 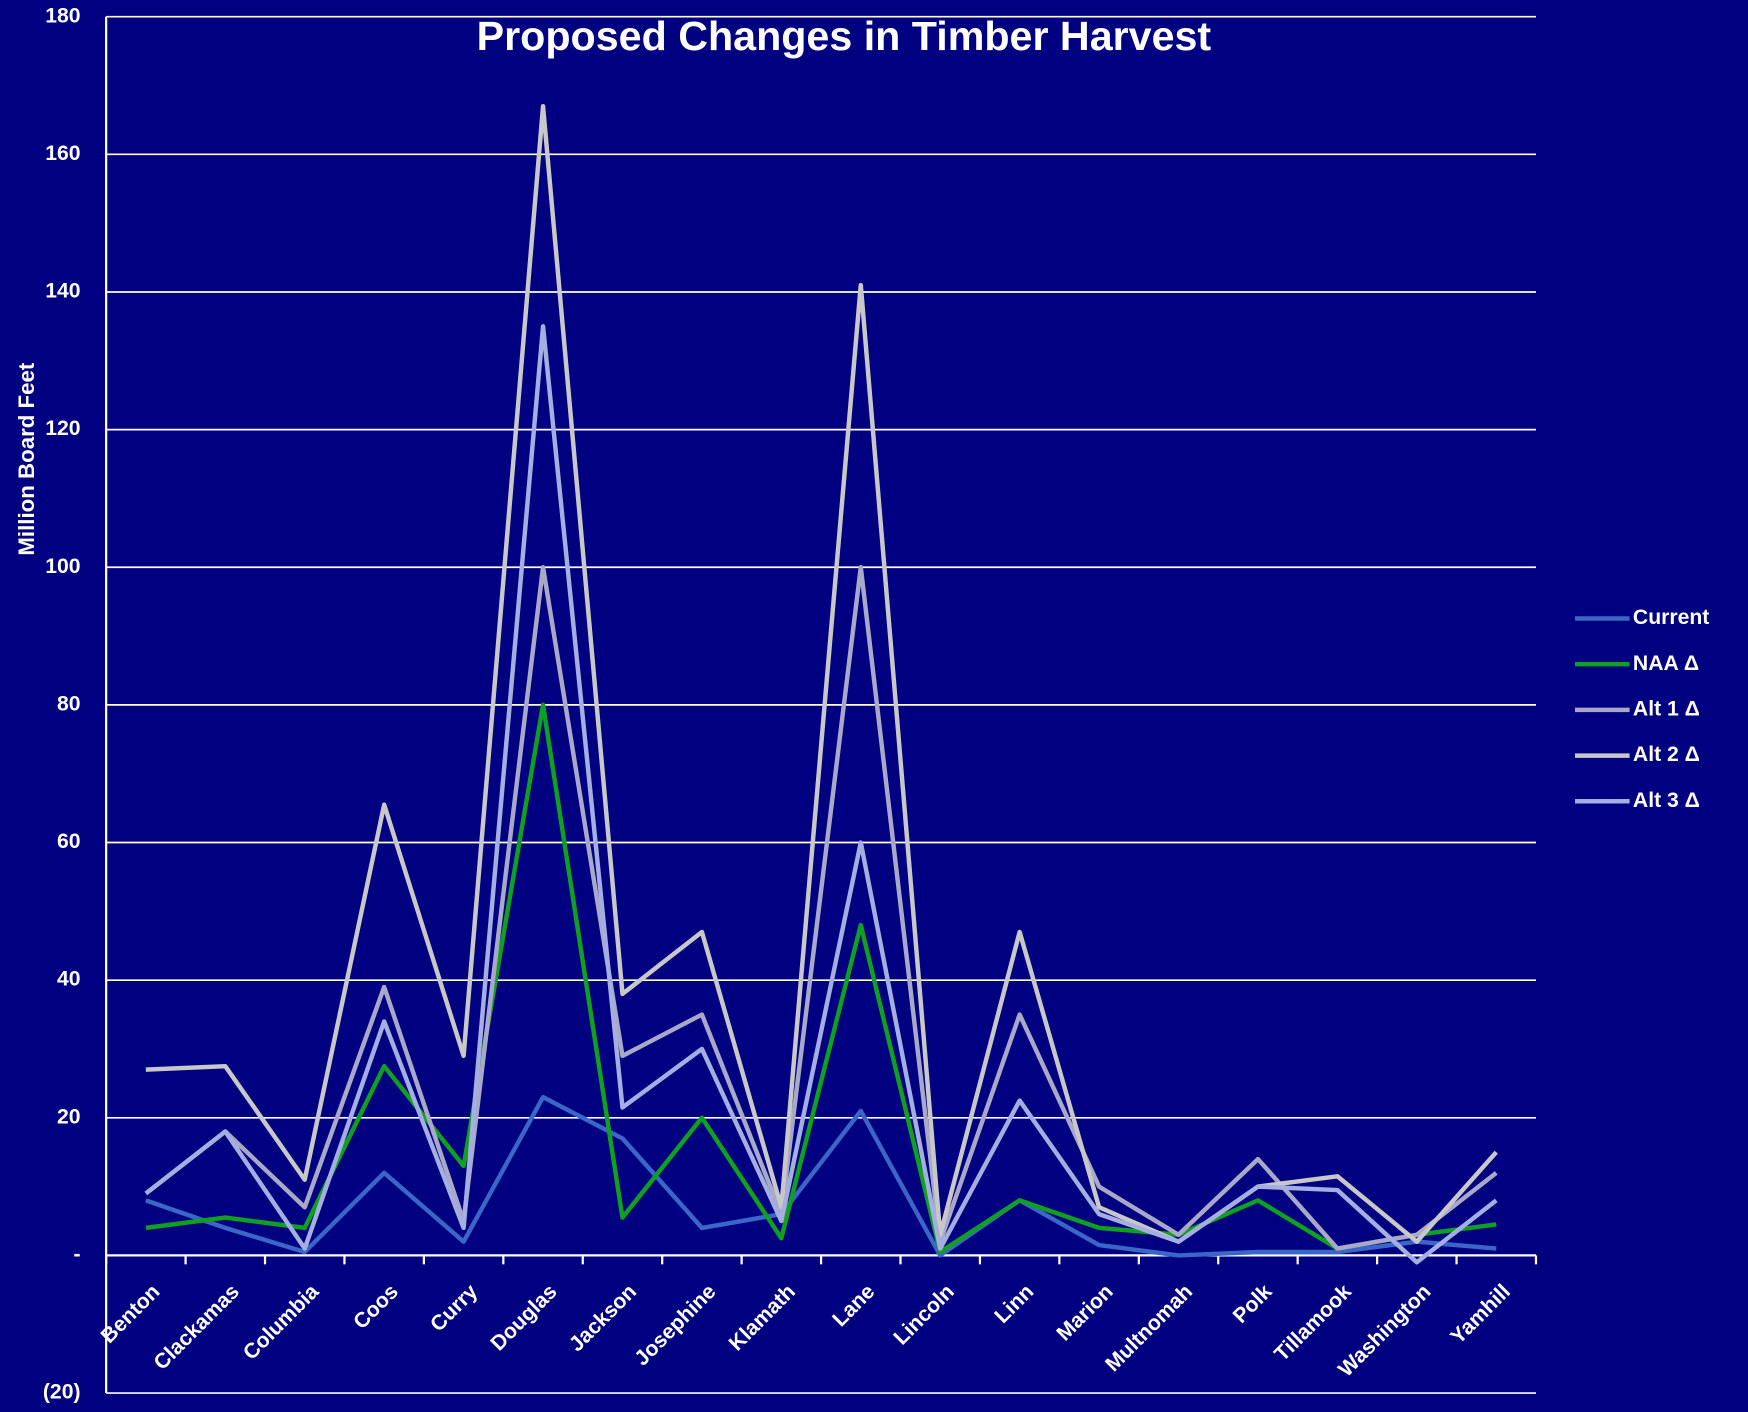 I want to click on x-tick-label: Lincoln, so click(x=923, y=1314).